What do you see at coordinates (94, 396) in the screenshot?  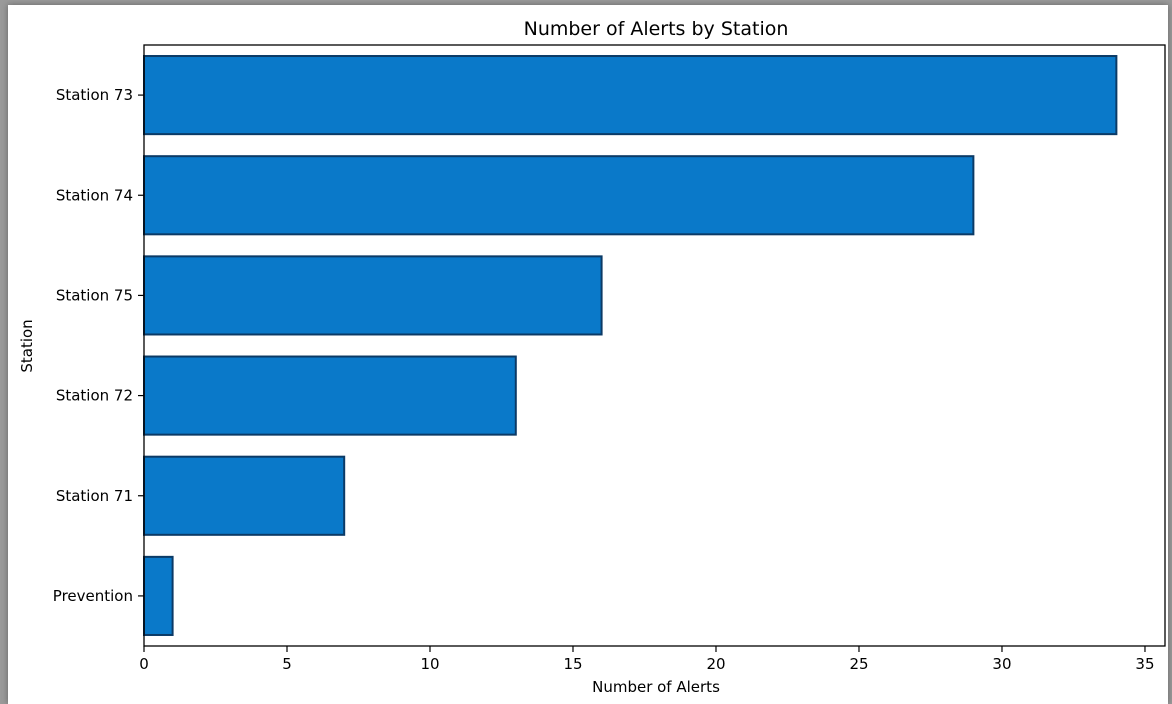 I see `y-tick-label: Station 72` at bounding box center [94, 396].